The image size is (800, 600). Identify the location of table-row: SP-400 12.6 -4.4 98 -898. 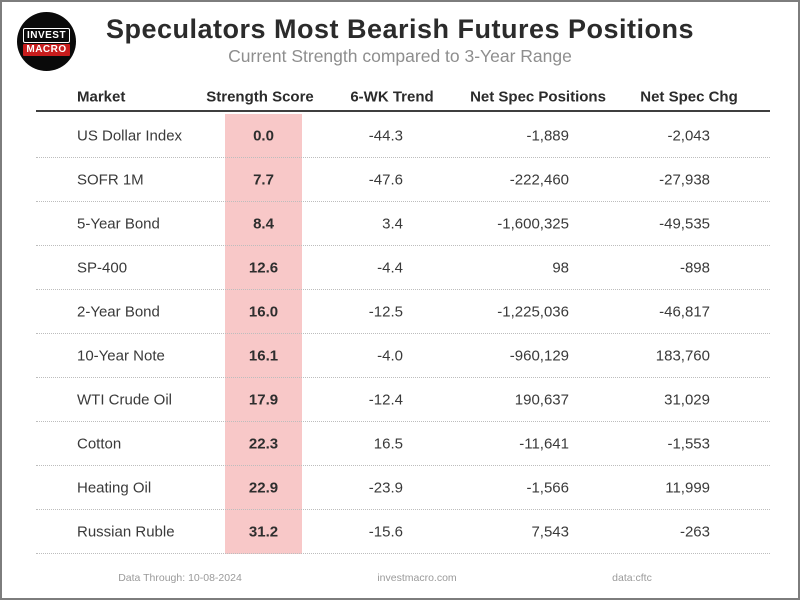
(403, 268).